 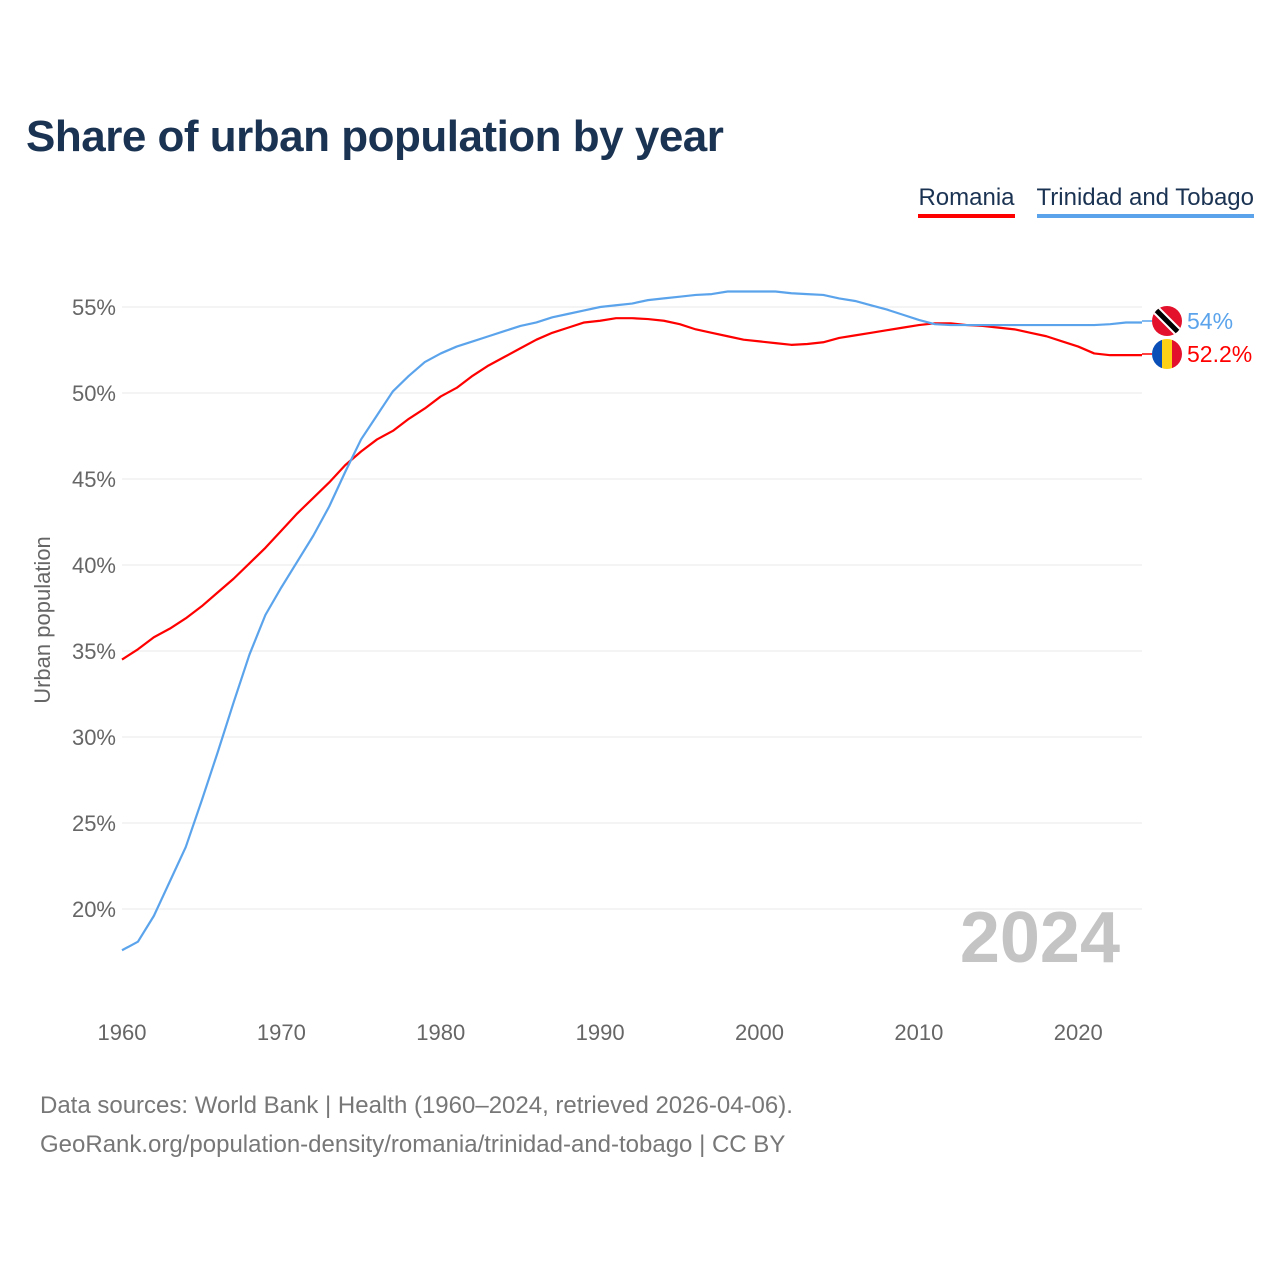 I want to click on legend: Romania Trinidad and Tobago, so click(x=1086, y=201).